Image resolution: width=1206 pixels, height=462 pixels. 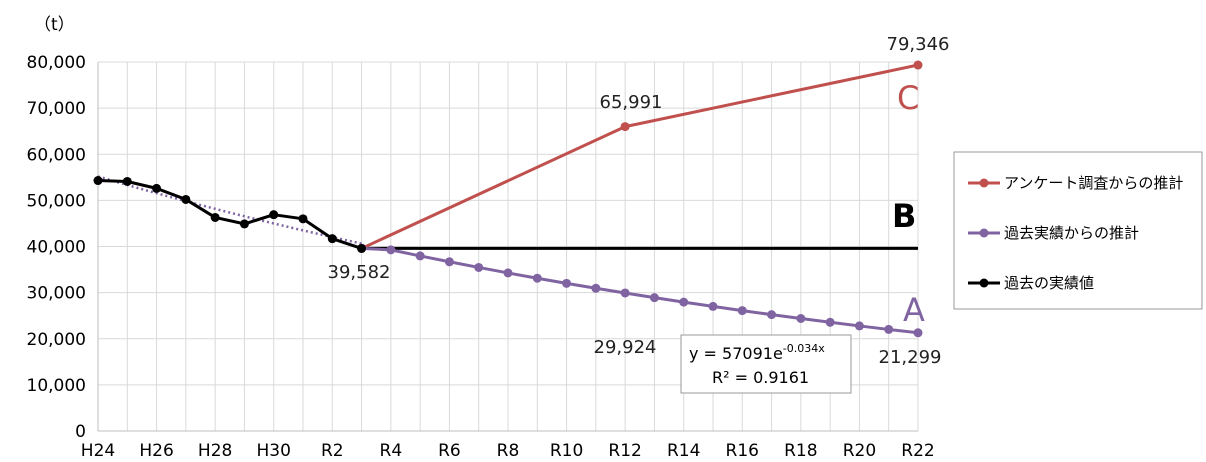 What do you see at coordinates (56, 340) in the screenshot?
I see `y-tick-label: 20,000` at bounding box center [56, 340].